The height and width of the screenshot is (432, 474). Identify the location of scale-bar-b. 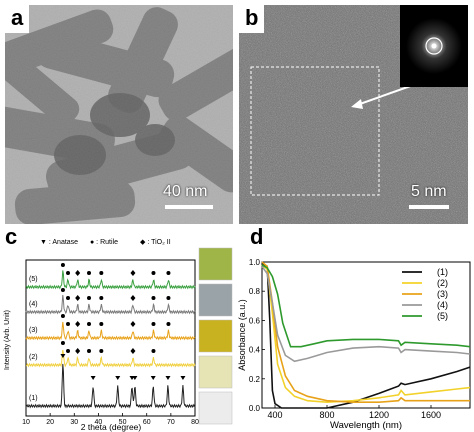
(429, 207).